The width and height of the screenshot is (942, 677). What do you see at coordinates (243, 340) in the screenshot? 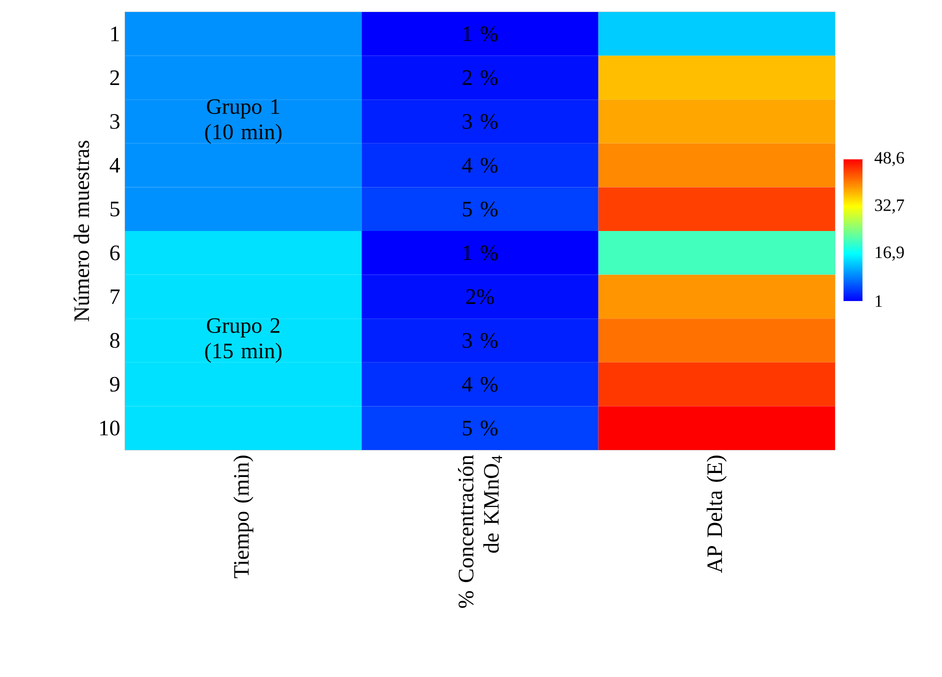
I see `data-label: Grupo 2 (15 min)` at bounding box center [243, 340].